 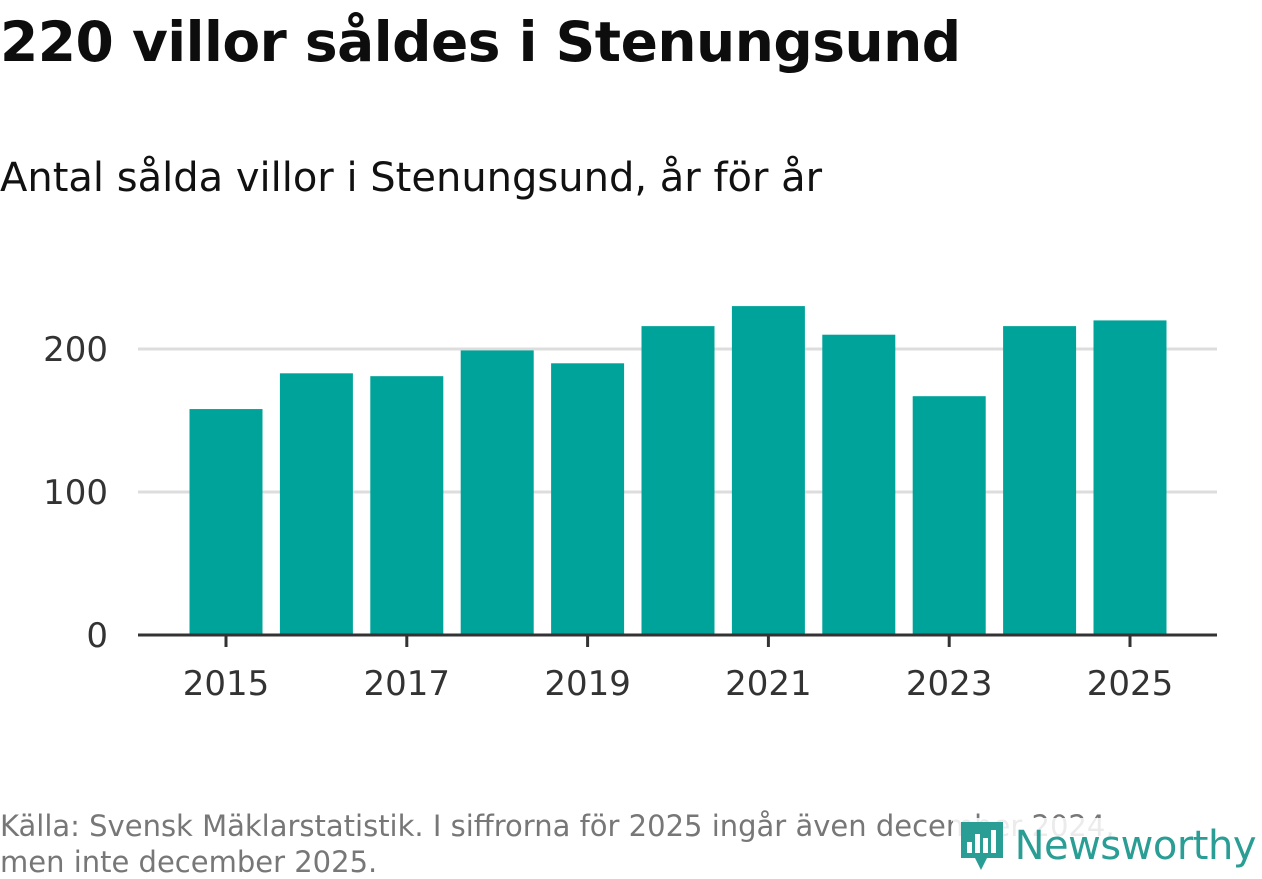 I want to click on bar-2015, so click(x=226, y=522).